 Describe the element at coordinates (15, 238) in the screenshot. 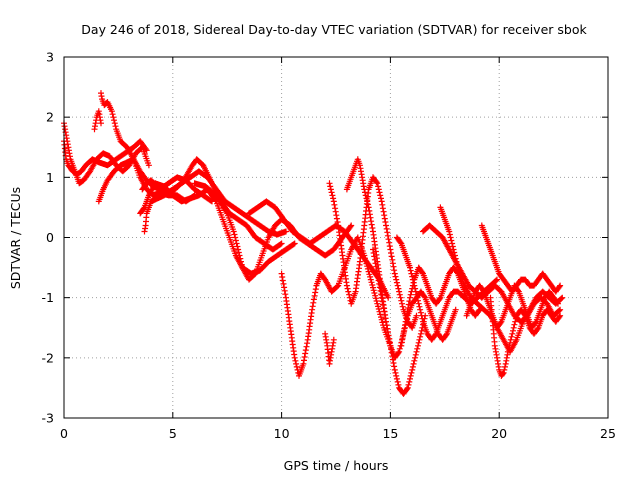

I see `y-axis-label: SDTVAR / TECUs` at that location.